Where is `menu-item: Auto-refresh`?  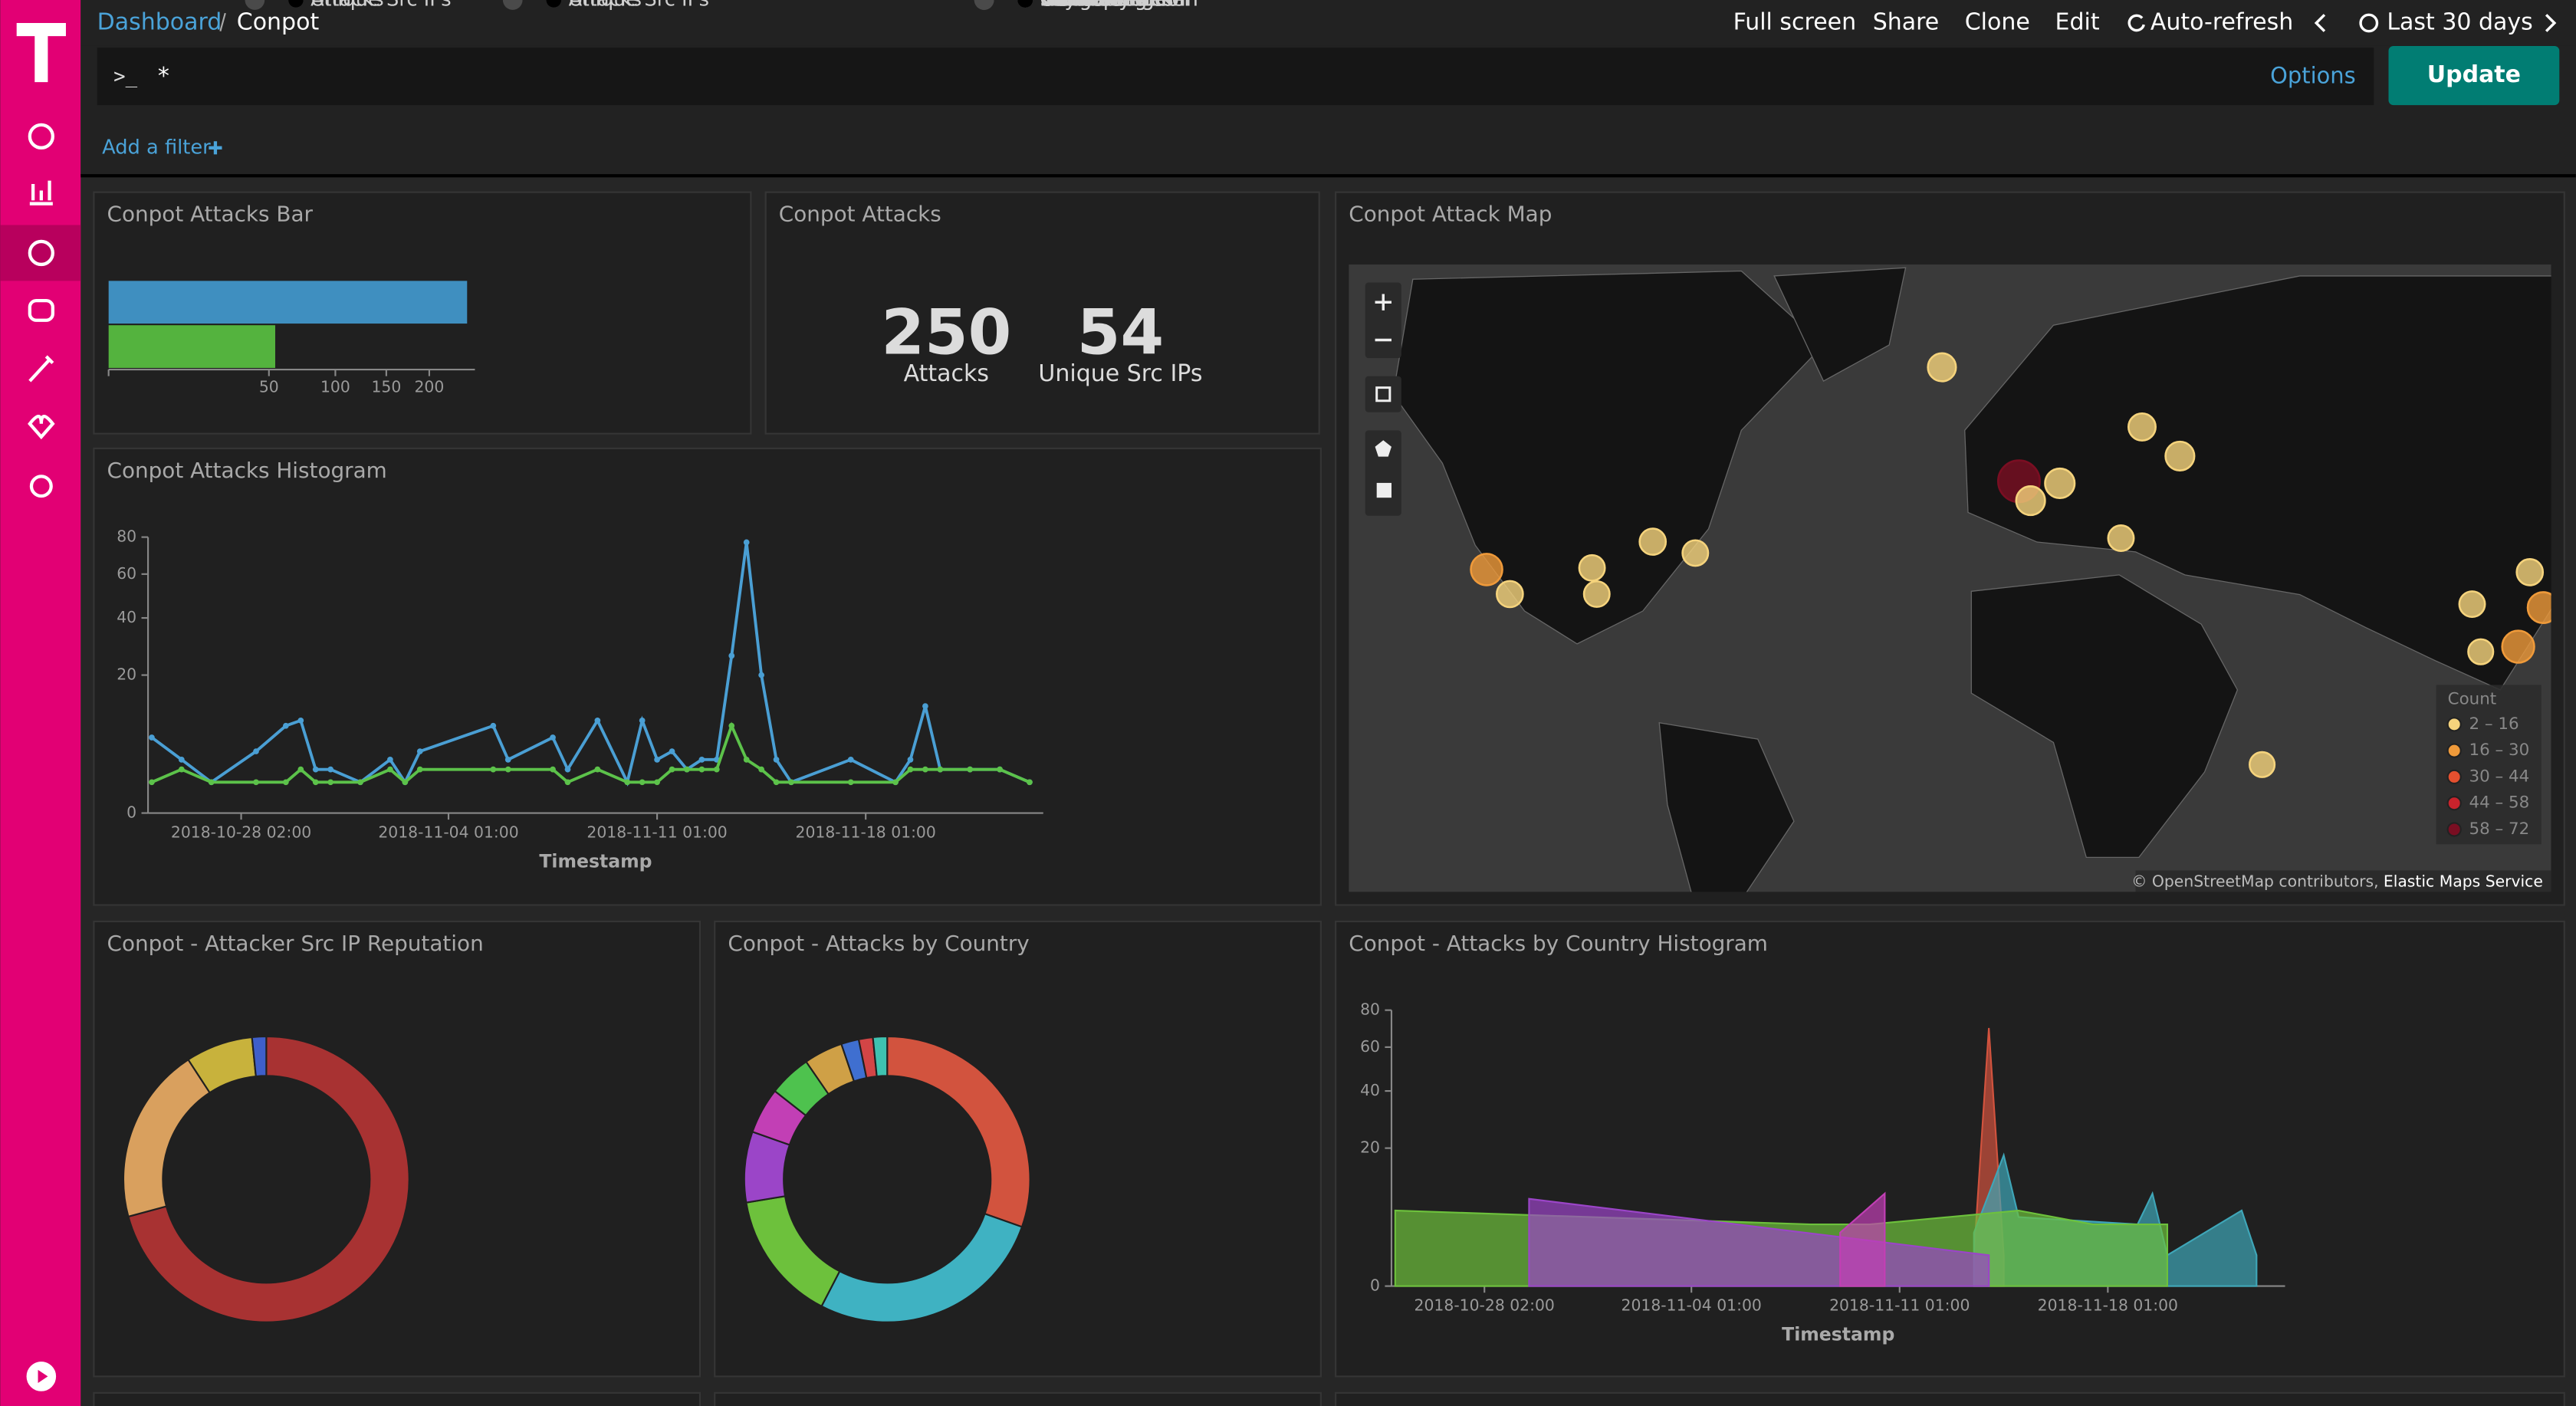
menu-item: Auto-refresh is located at coordinates (2221, 21).